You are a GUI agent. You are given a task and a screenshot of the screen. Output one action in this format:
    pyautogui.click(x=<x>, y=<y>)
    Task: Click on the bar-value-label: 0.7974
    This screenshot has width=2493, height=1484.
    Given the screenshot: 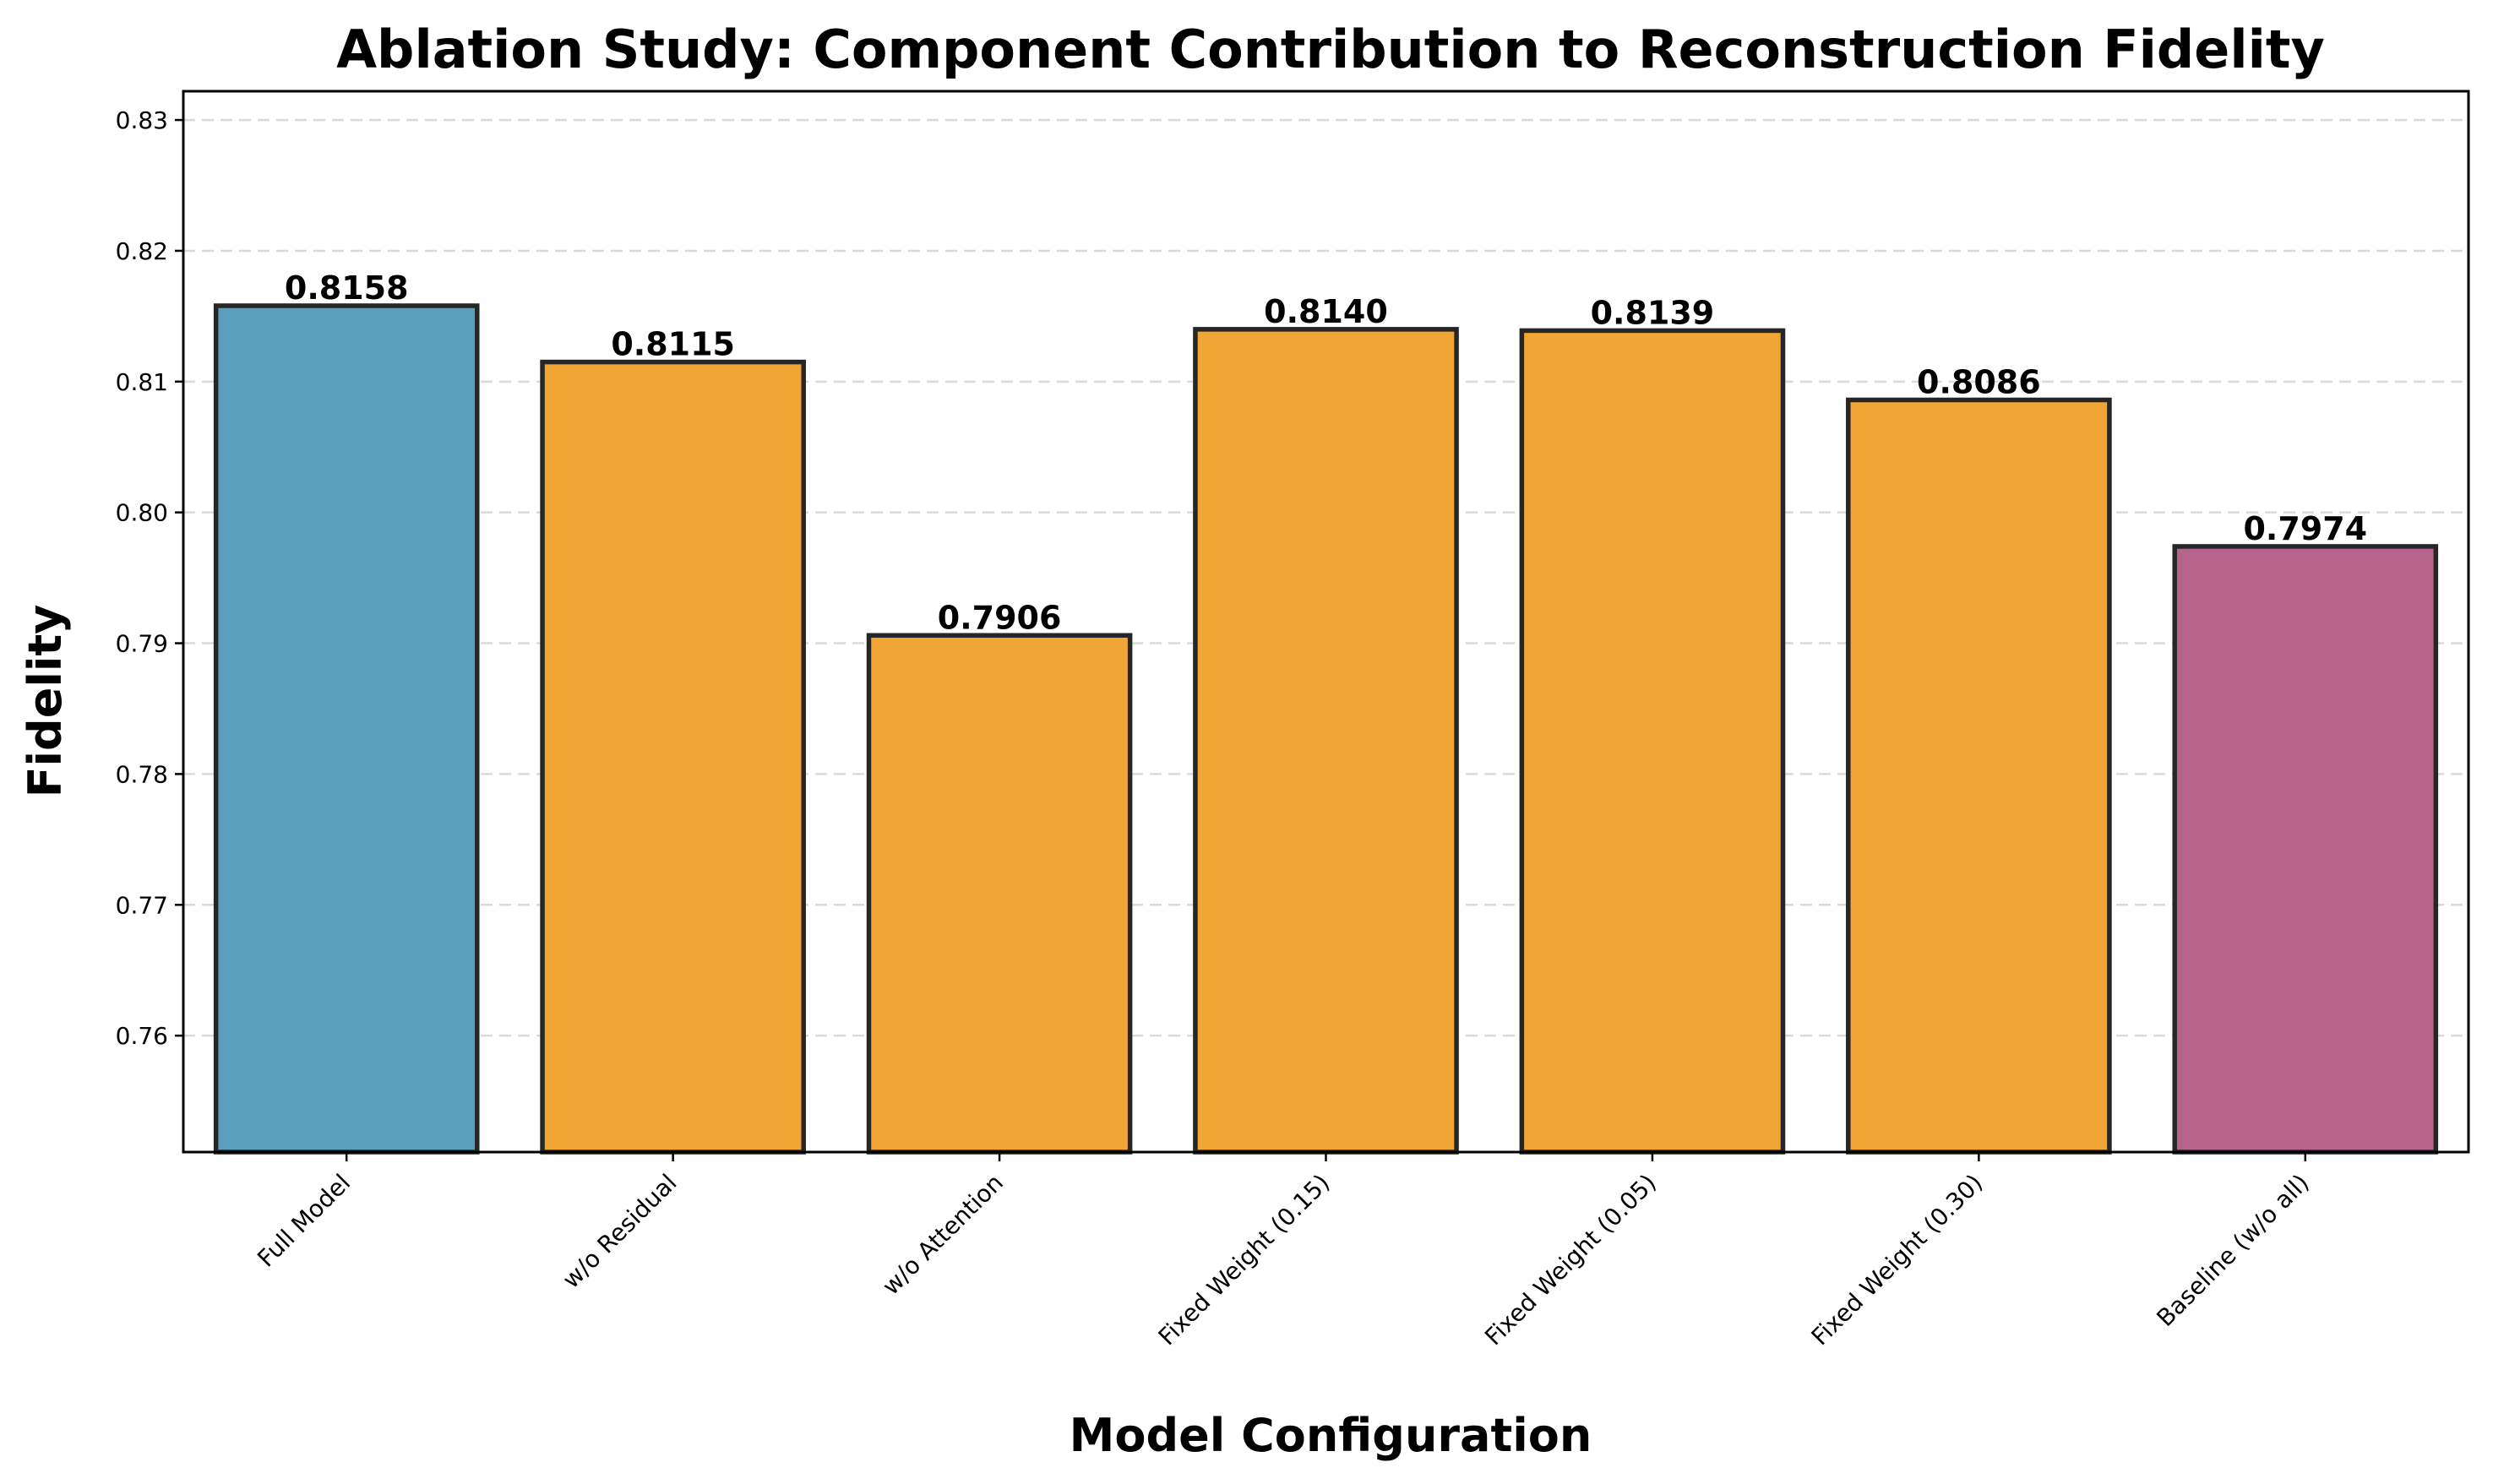 What is the action you would take?
    pyautogui.click(x=2305, y=528)
    